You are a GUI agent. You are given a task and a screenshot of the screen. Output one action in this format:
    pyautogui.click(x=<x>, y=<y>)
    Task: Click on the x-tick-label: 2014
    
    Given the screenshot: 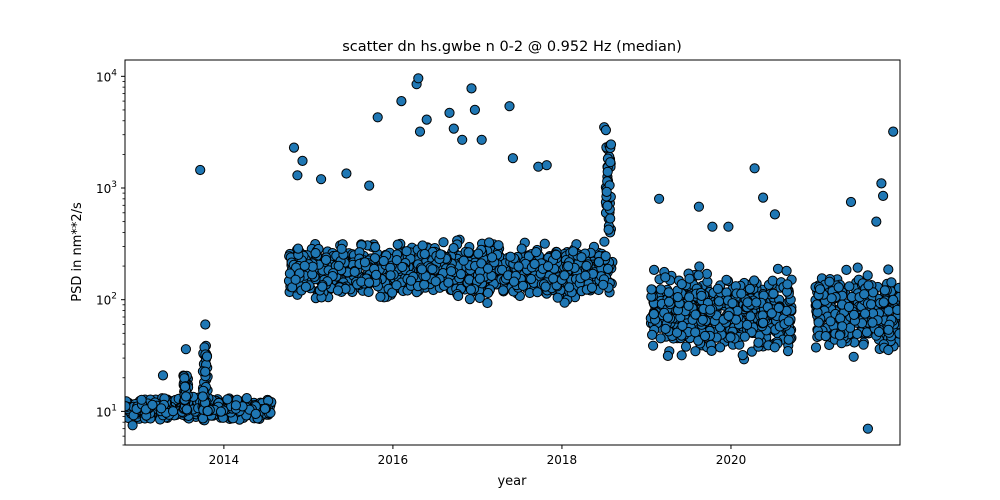 What is the action you would take?
    pyautogui.click(x=224, y=460)
    